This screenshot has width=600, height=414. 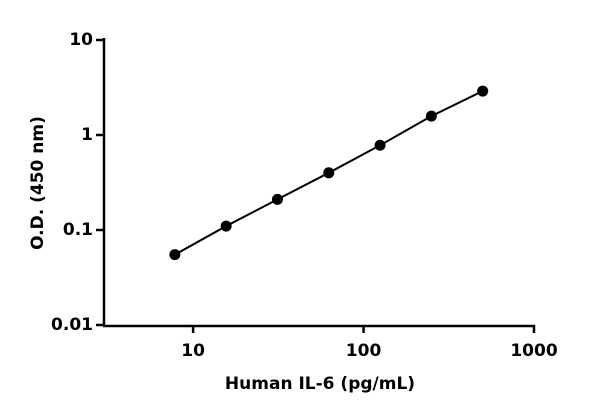 What do you see at coordinates (320, 384) in the screenshot?
I see `x-axis-title: Human IL-6 (pg/mL)` at bounding box center [320, 384].